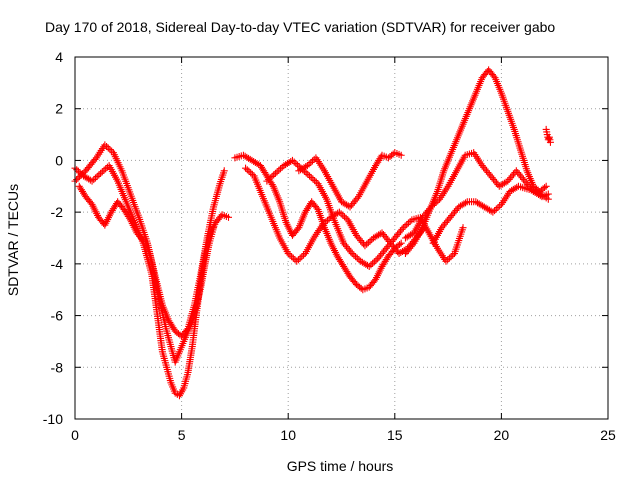  What do you see at coordinates (59, 160) in the screenshot?
I see `y-tick-label: 0` at bounding box center [59, 160].